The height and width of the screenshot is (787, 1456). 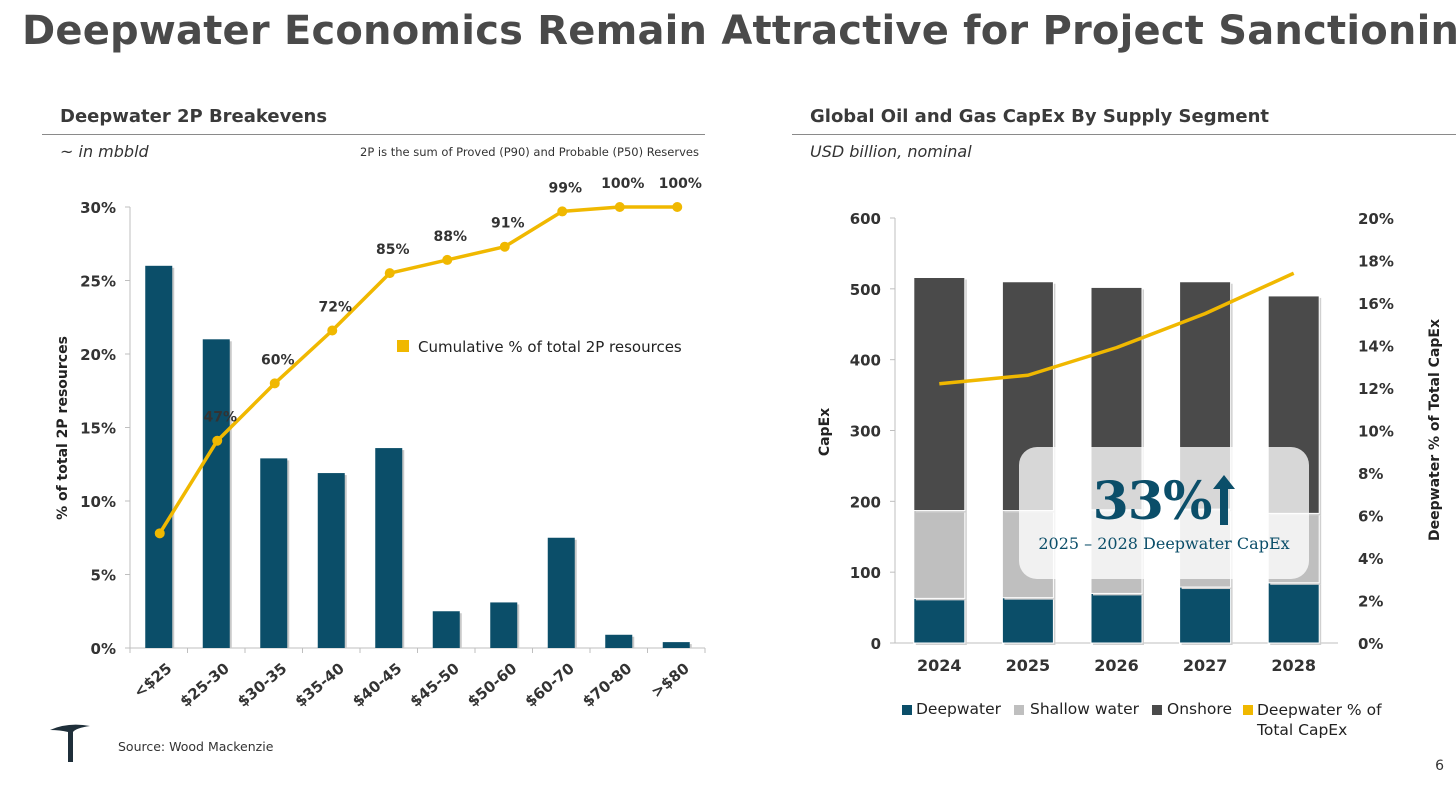 What do you see at coordinates (71, 744) in the screenshot?
I see `company-logo-icon` at bounding box center [71, 744].